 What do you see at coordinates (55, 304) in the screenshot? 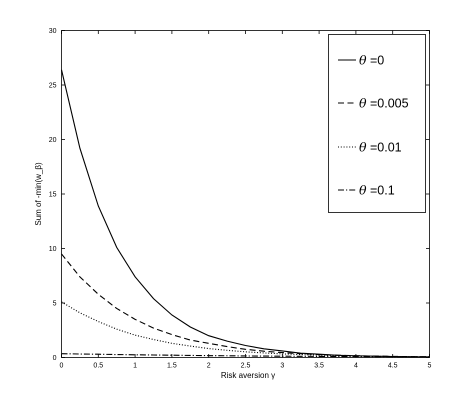
I see `y-tick-label: 5` at bounding box center [55, 304].